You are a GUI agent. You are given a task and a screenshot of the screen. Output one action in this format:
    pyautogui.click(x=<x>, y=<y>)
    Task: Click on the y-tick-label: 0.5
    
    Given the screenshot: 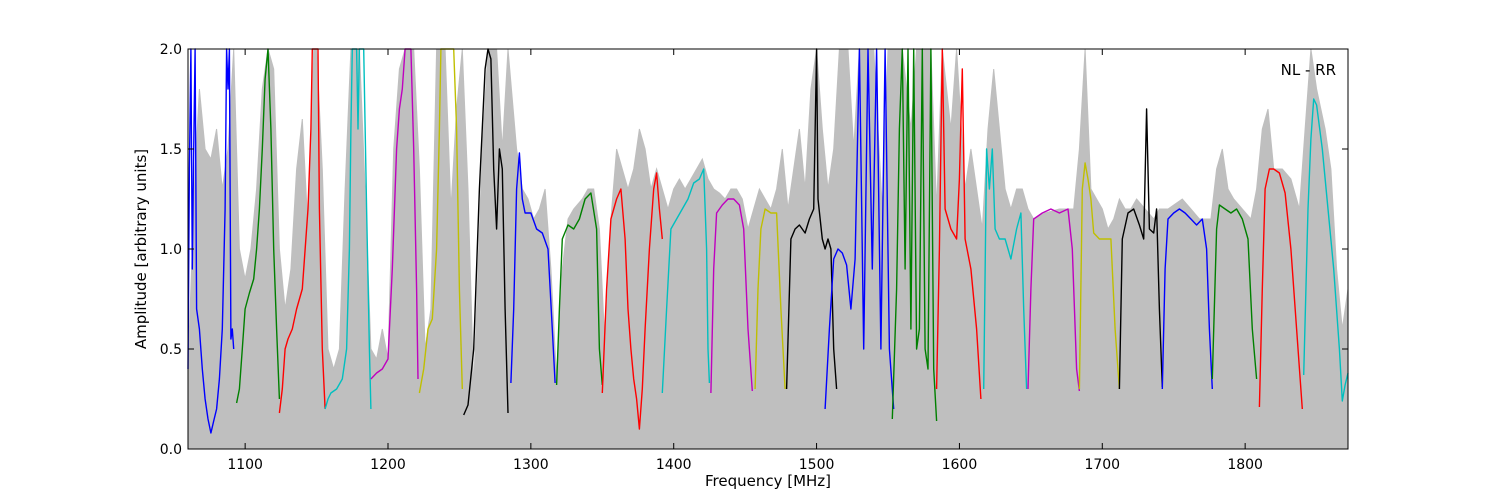 What is the action you would take?
    pyautogui.click(x=171, y=350)
    